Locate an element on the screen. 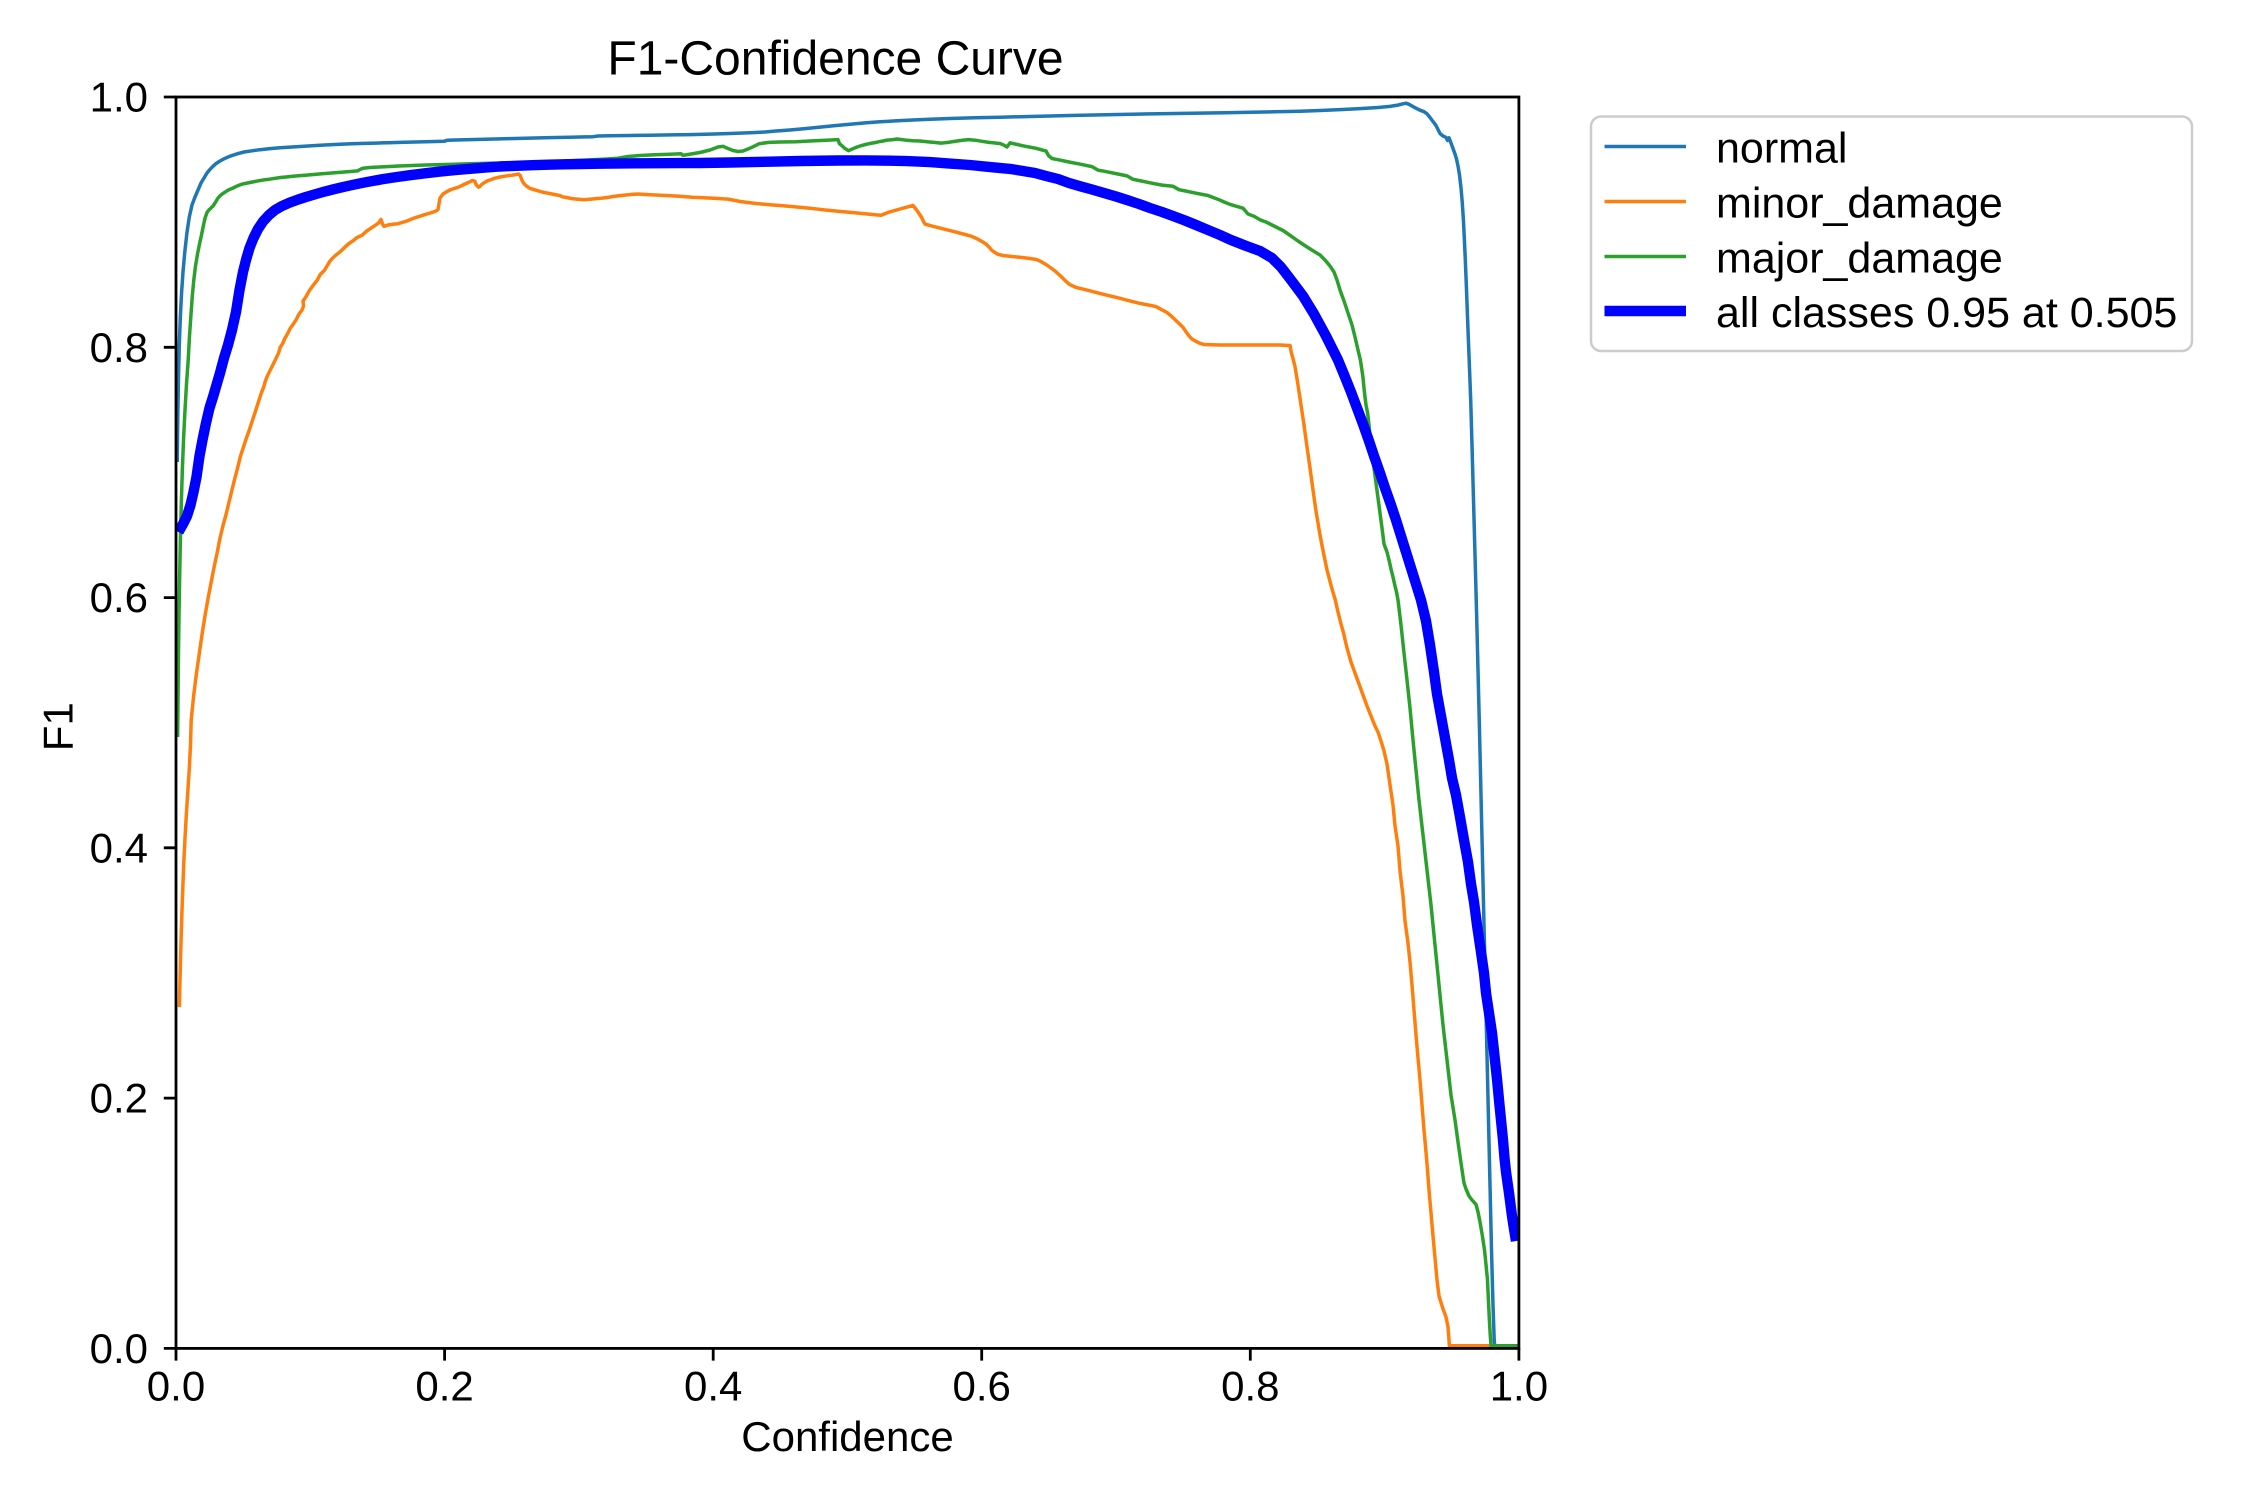  svg-text: F1-Confidence Curve is located at coordinates (835, 59).